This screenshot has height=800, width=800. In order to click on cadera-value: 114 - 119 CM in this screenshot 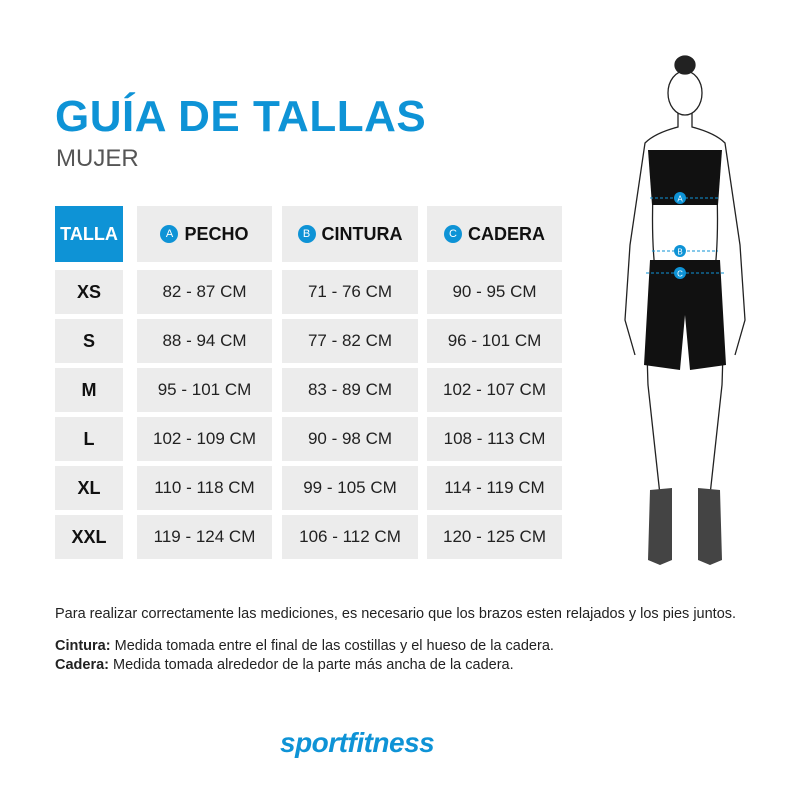, I will do `click(494, 488)`.